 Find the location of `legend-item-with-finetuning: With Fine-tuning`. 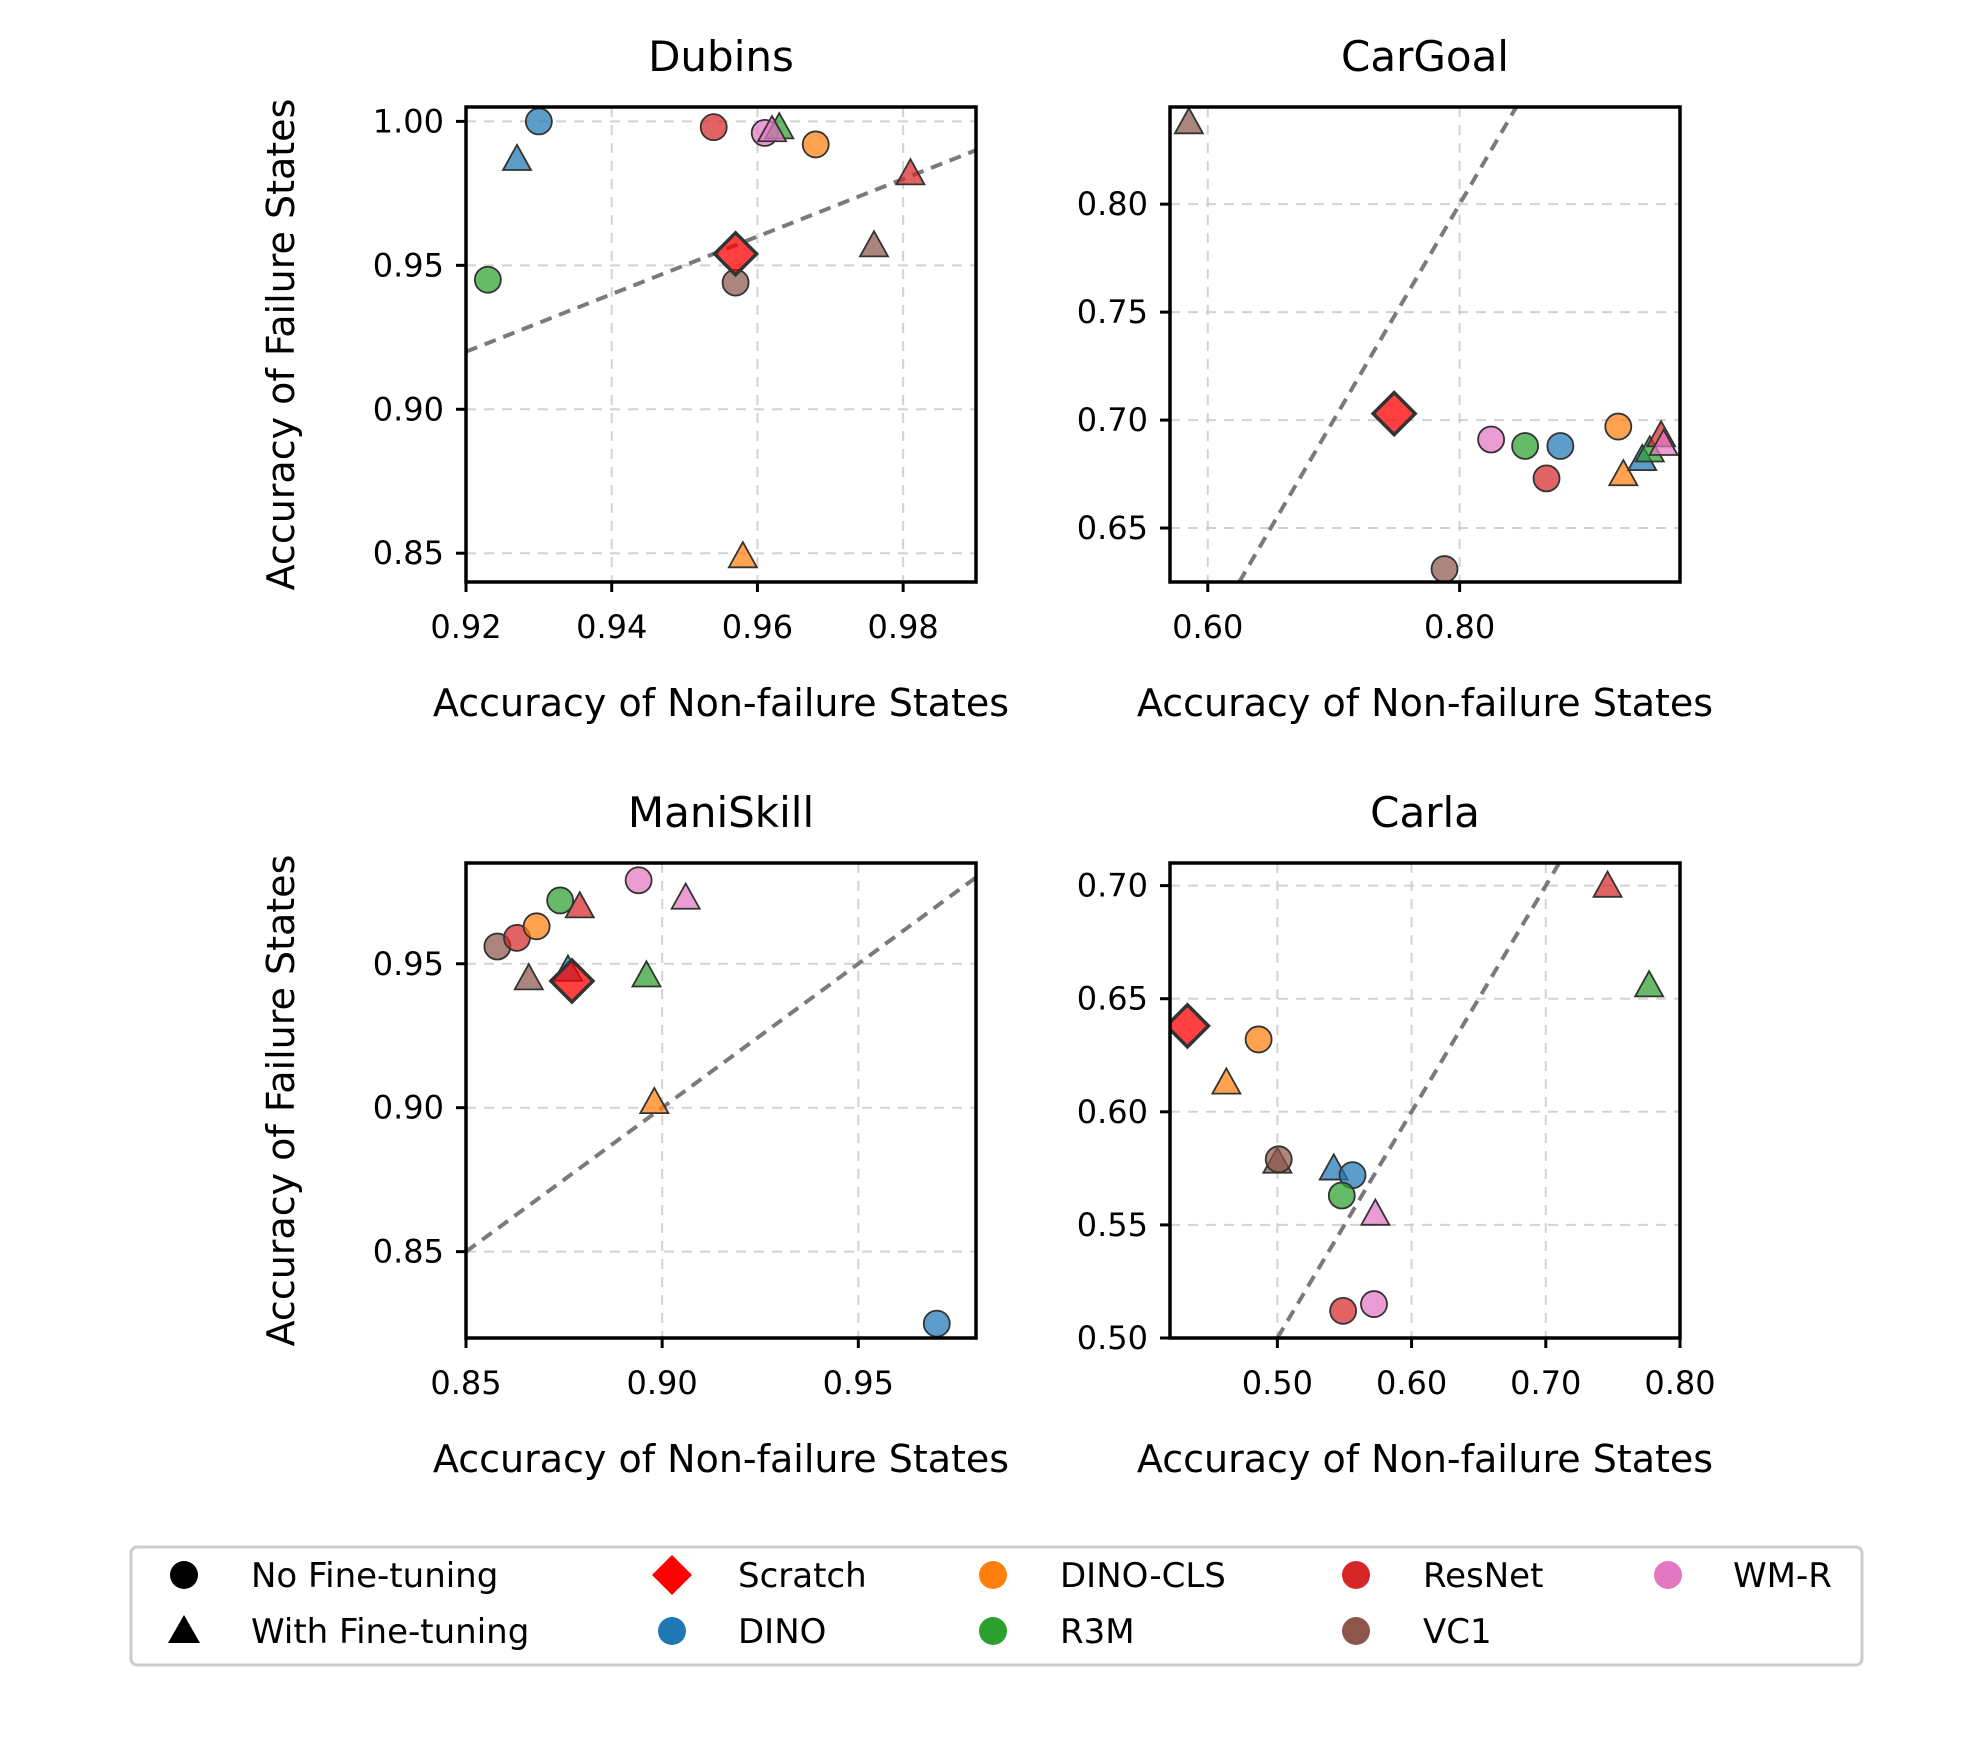

legend-item-with-finetuning: With Fine-tuning is located at coordinates (348, 1632).